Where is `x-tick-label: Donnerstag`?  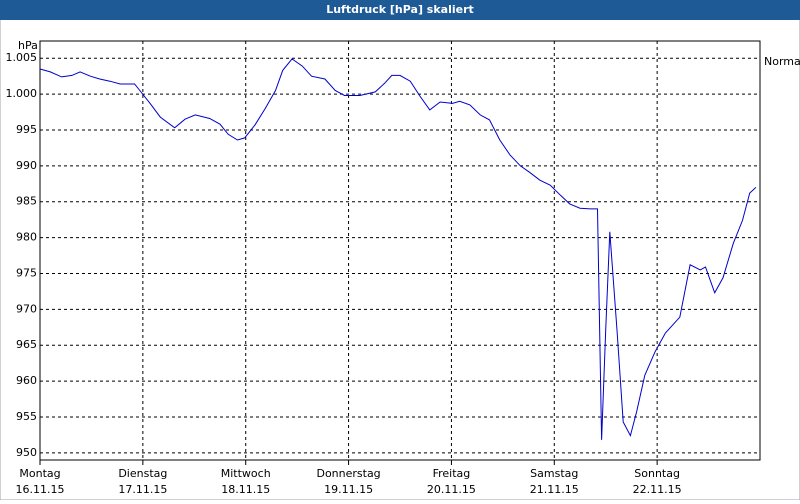 x-tick-label: Donnerstag is located at coordinates (348, 473).